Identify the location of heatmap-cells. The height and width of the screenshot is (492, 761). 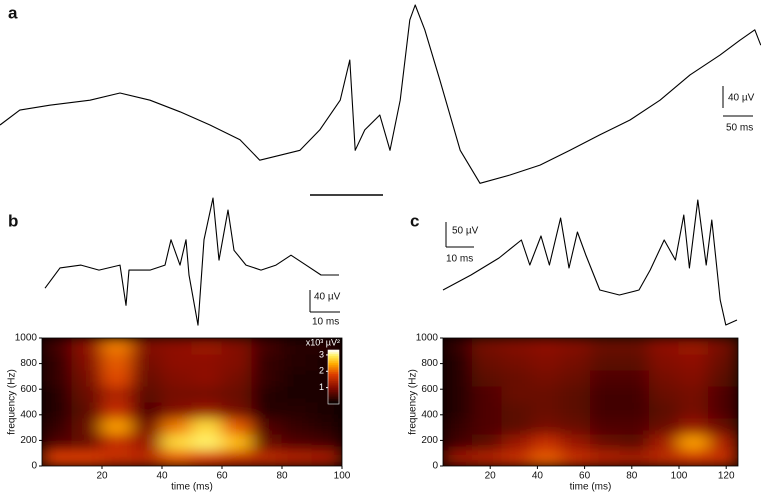
(590, 402).